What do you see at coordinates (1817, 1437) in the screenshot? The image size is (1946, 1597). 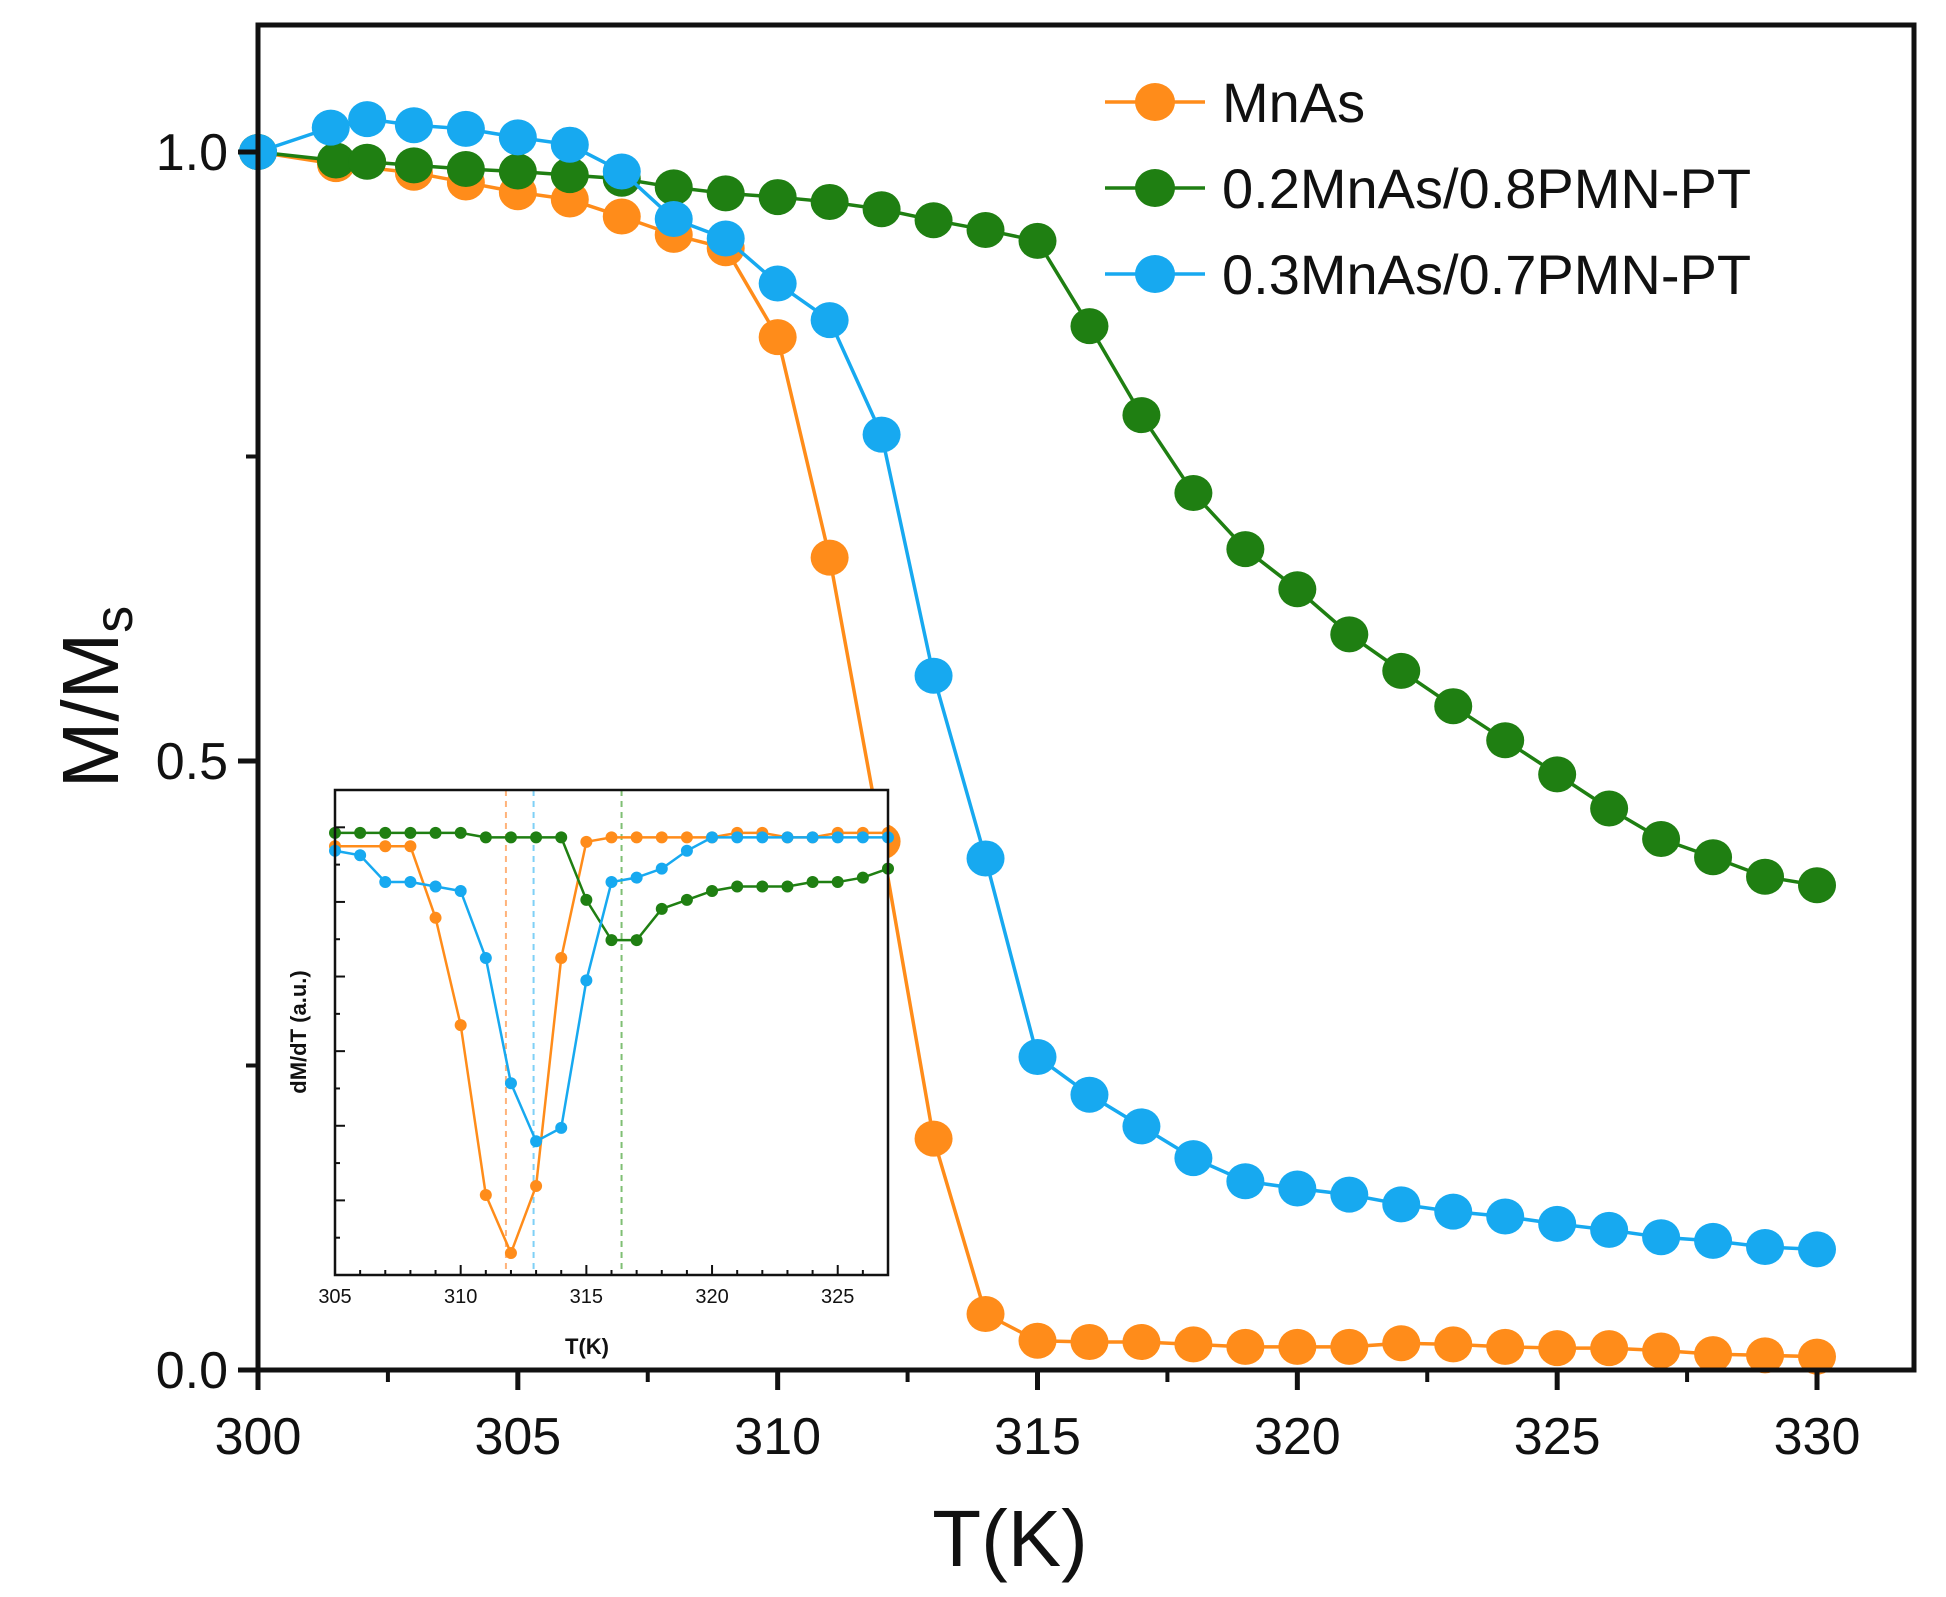 I see `x-tick-label-330: 330` at bounding box center [1817, 1437].